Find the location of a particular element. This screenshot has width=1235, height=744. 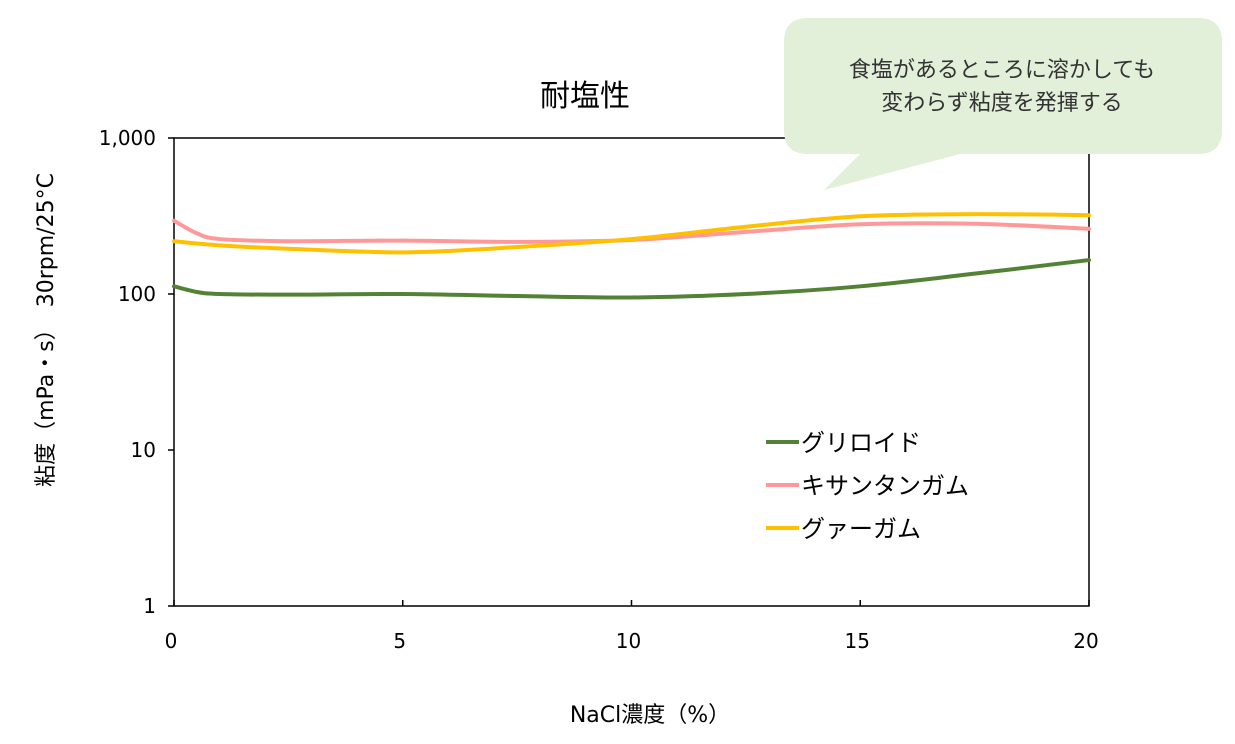

callout-bubble: 食塩があるところに溶かしても 変わらず粘度を発揮する is located at coordinates (1003, 104).